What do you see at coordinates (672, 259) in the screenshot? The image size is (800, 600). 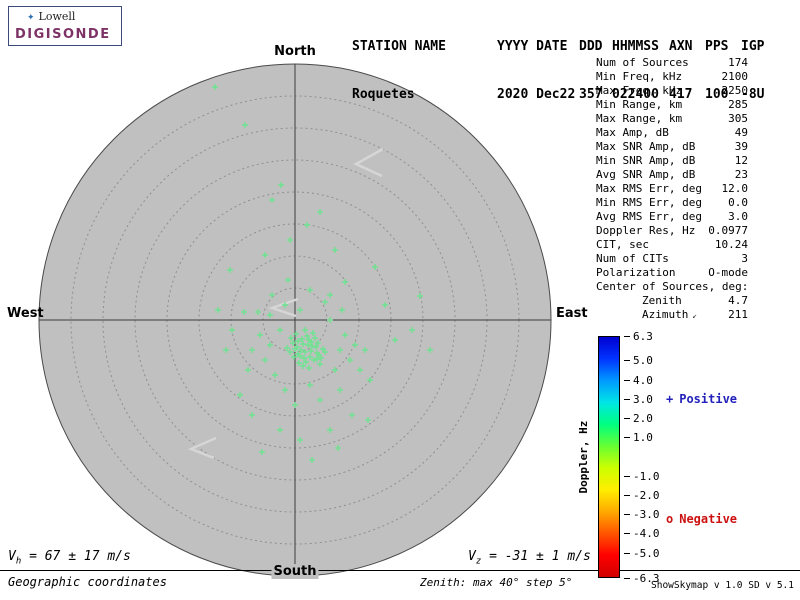 I see `stat-row: Num of CITs 3` at bounding box center [672, 259].